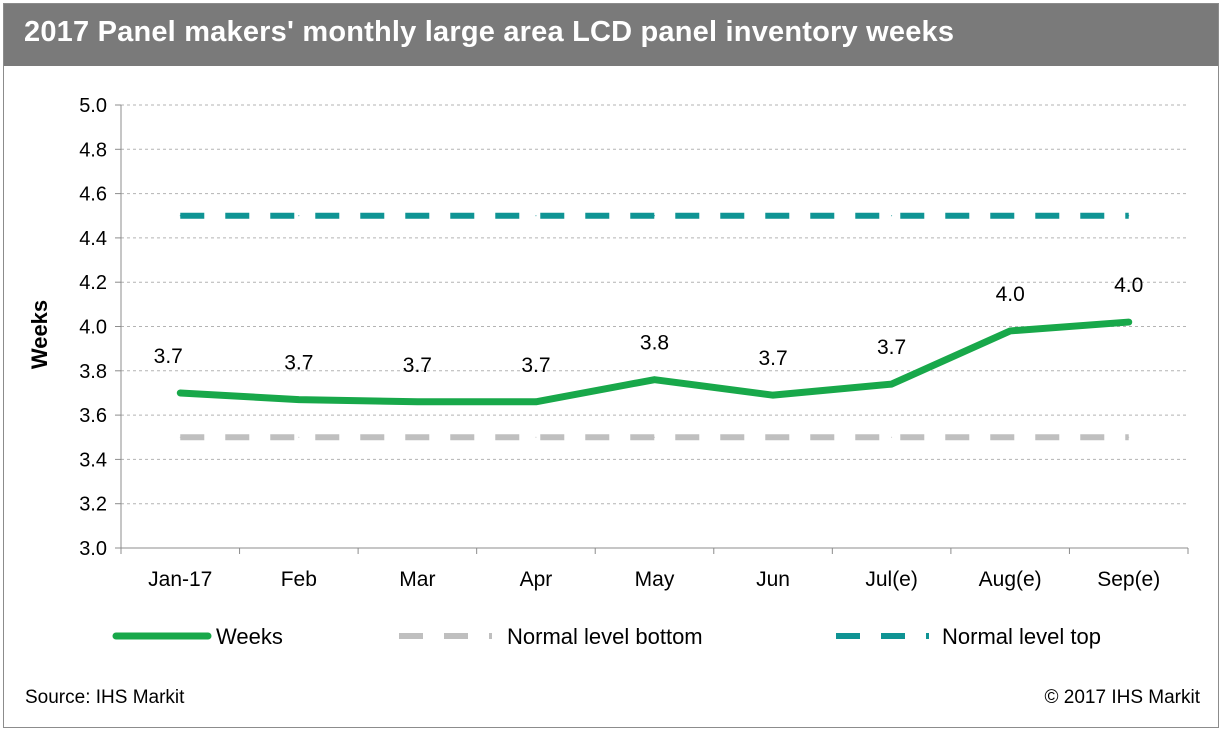 This screenshot has height=732, width=1224. I want to click on x-tick-label: Jul(e), so click(891, 579).